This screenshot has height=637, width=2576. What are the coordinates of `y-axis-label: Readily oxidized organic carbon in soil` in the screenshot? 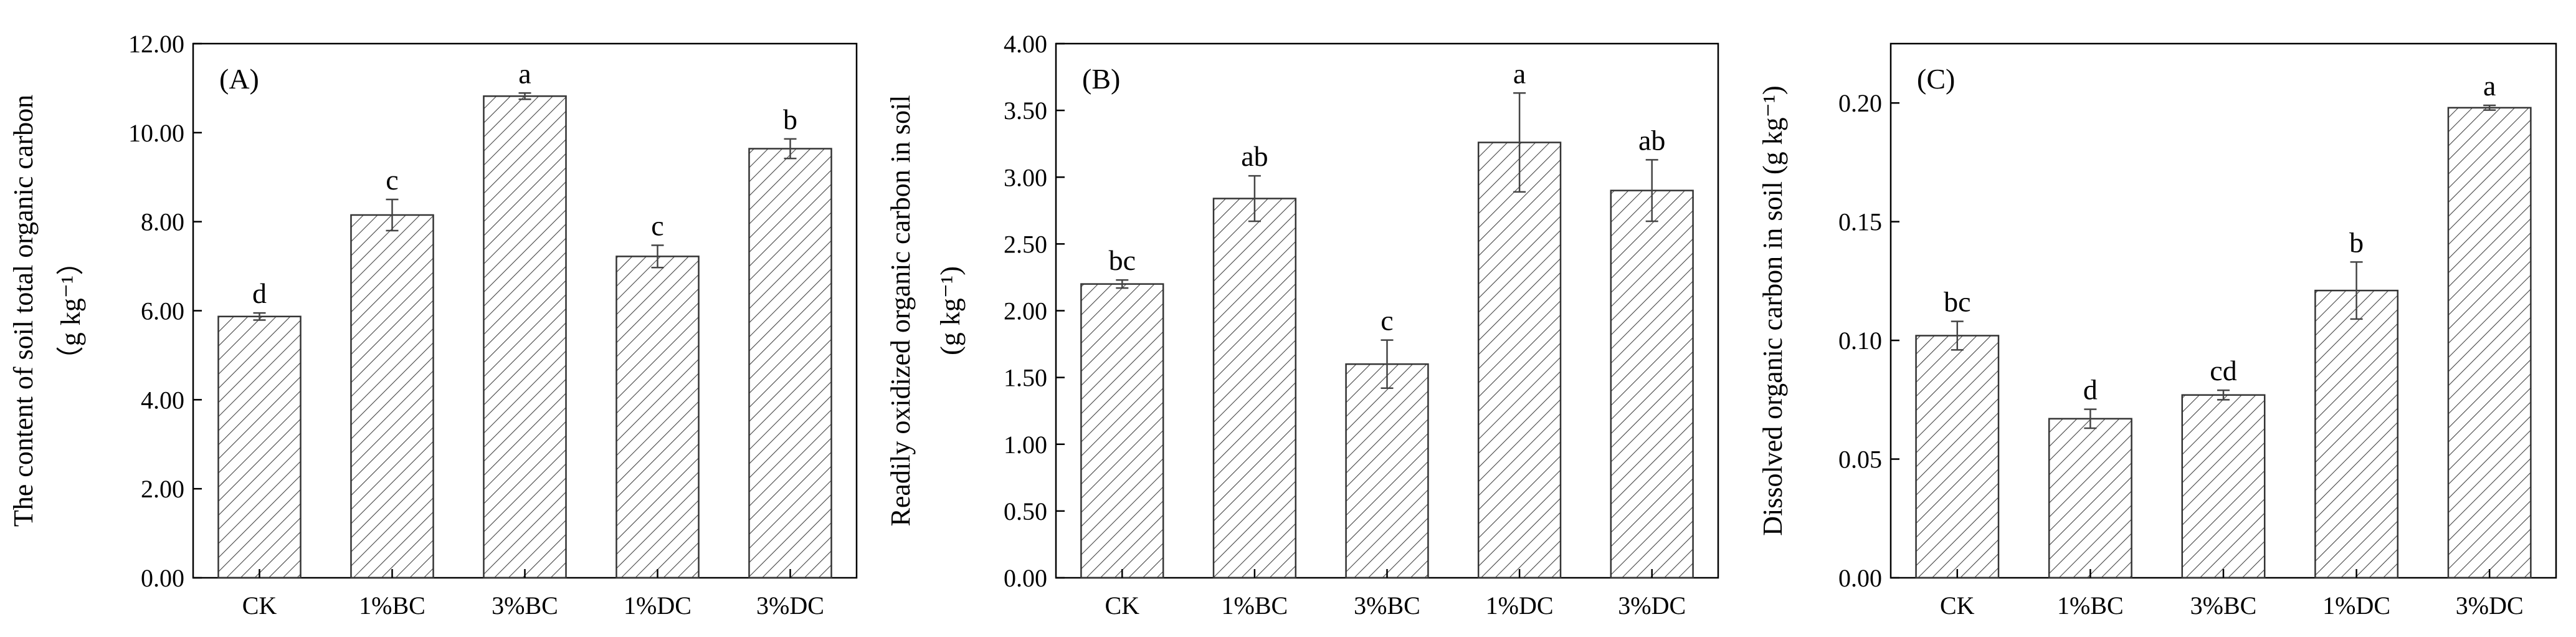 It's located at (900, 311).